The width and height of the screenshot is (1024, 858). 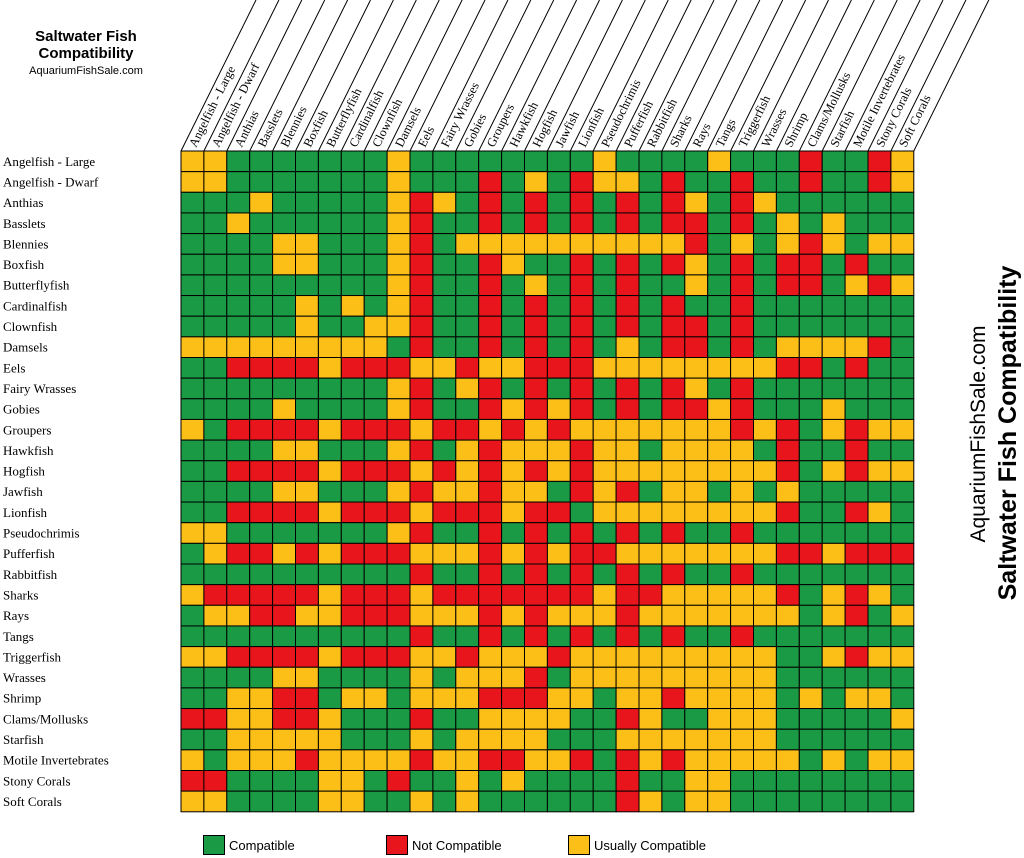 I want to click on cell-triggerfish-wrasses, so click(x=765, y=657).